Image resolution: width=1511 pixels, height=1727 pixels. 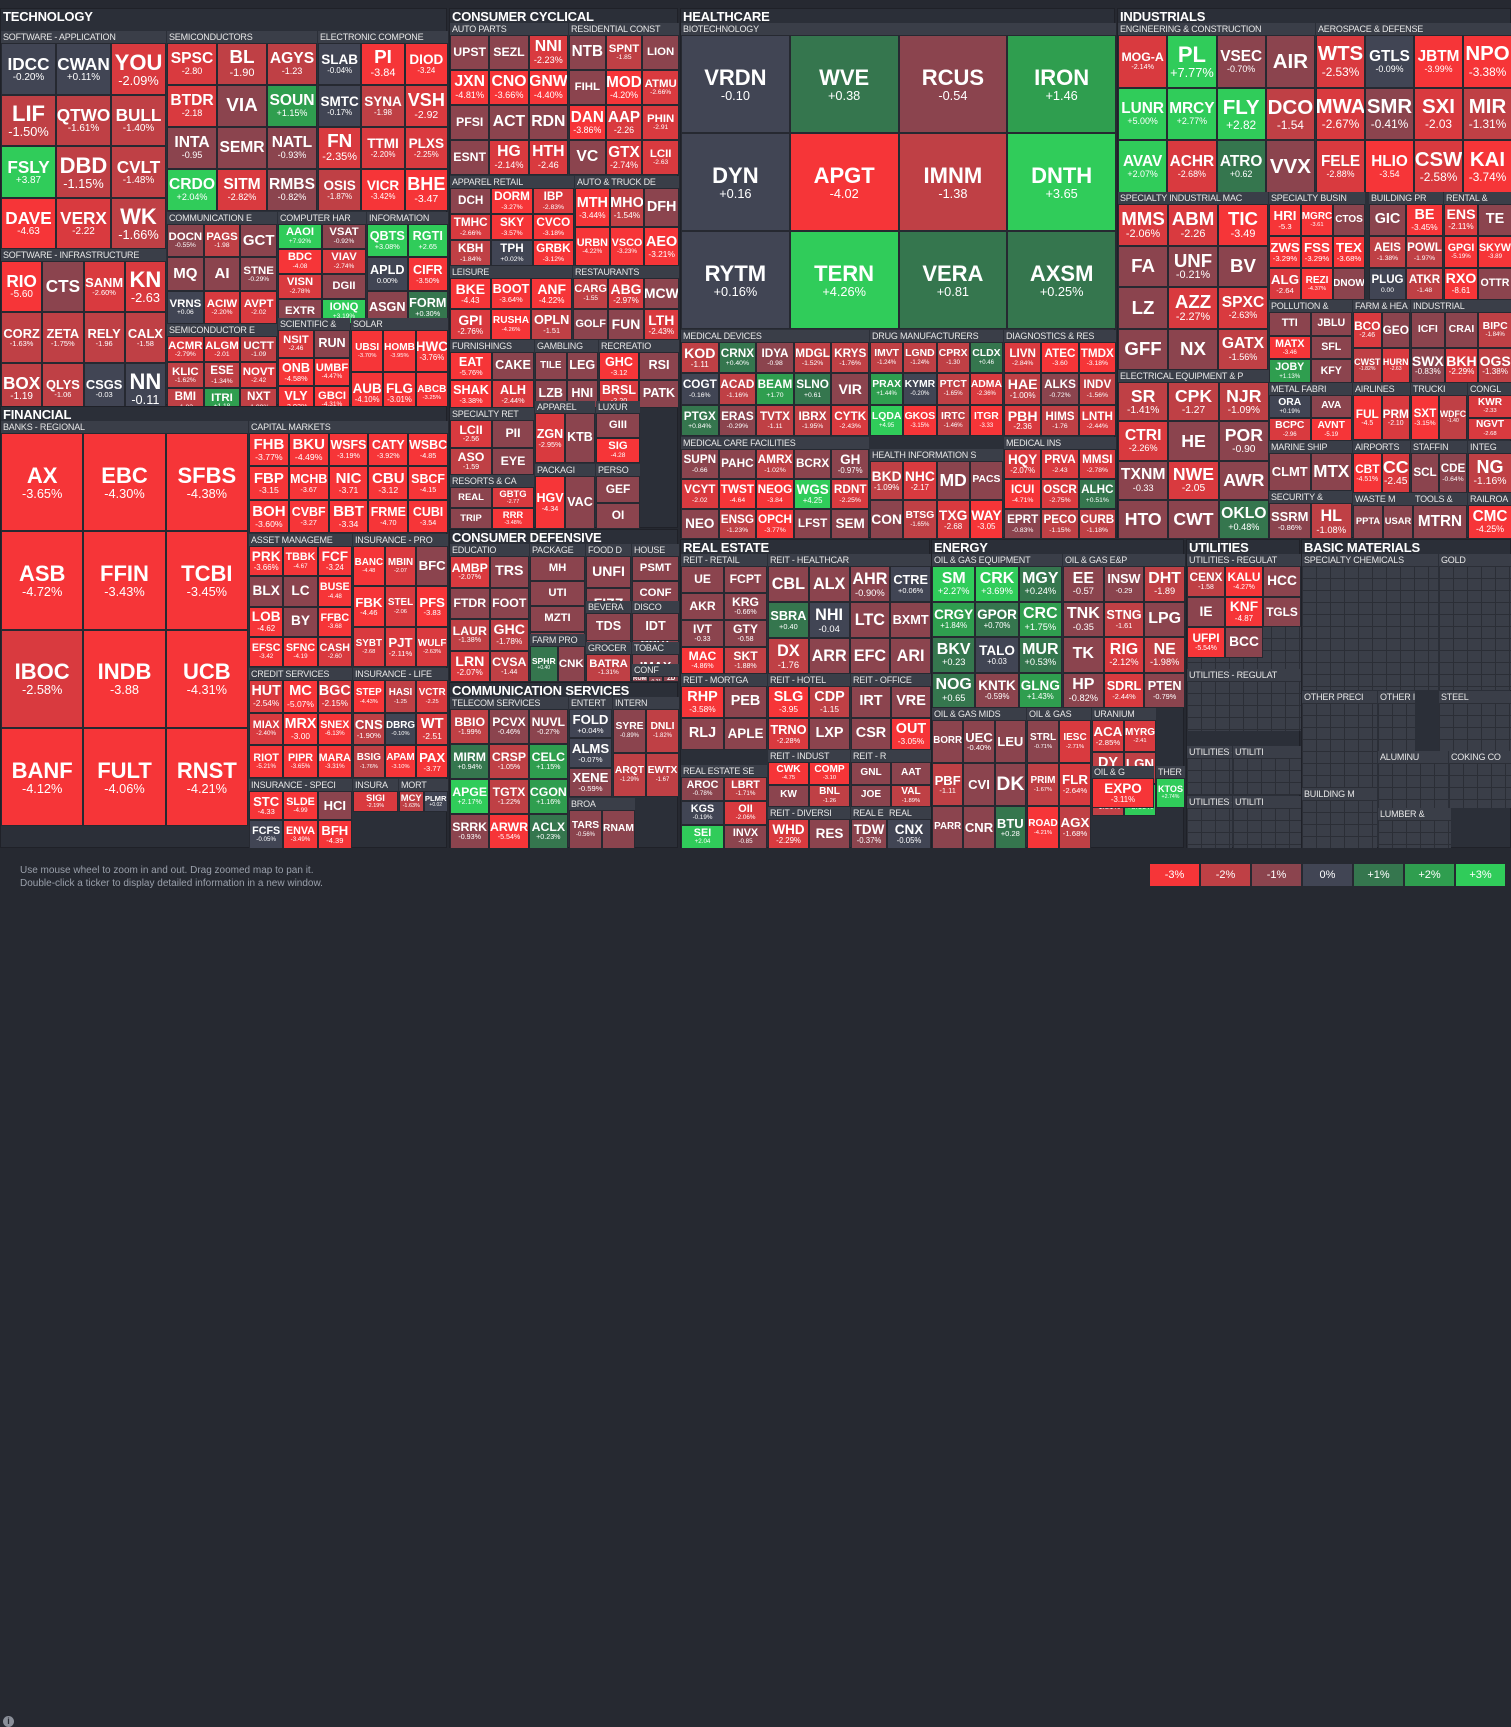 I want to click on ticker-tile: NEOG -3.84, so click(x=775, y=494).